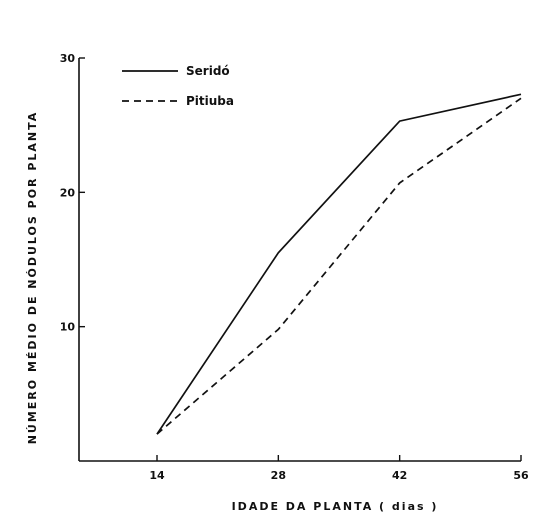  Describe the element at coordinates (68, 58) in the screenshot. I see `y-tick-label: 30` at that location.